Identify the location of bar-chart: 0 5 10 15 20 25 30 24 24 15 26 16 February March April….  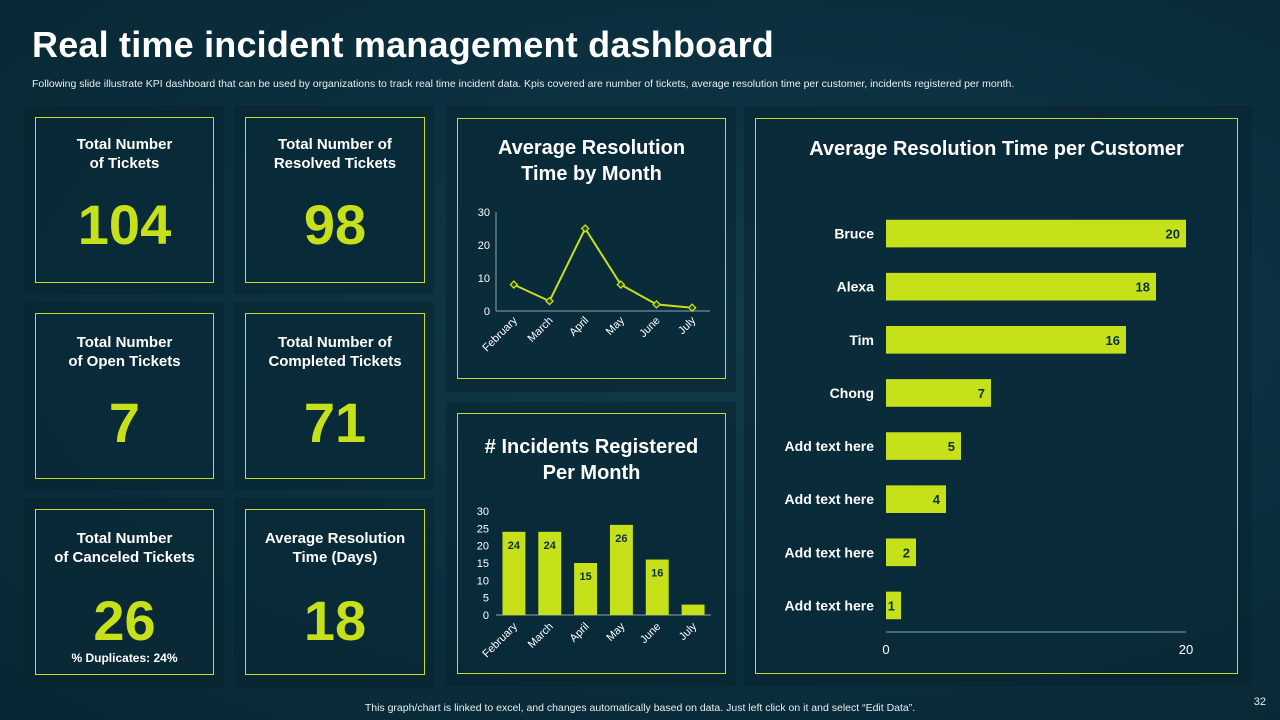
(594, 583).